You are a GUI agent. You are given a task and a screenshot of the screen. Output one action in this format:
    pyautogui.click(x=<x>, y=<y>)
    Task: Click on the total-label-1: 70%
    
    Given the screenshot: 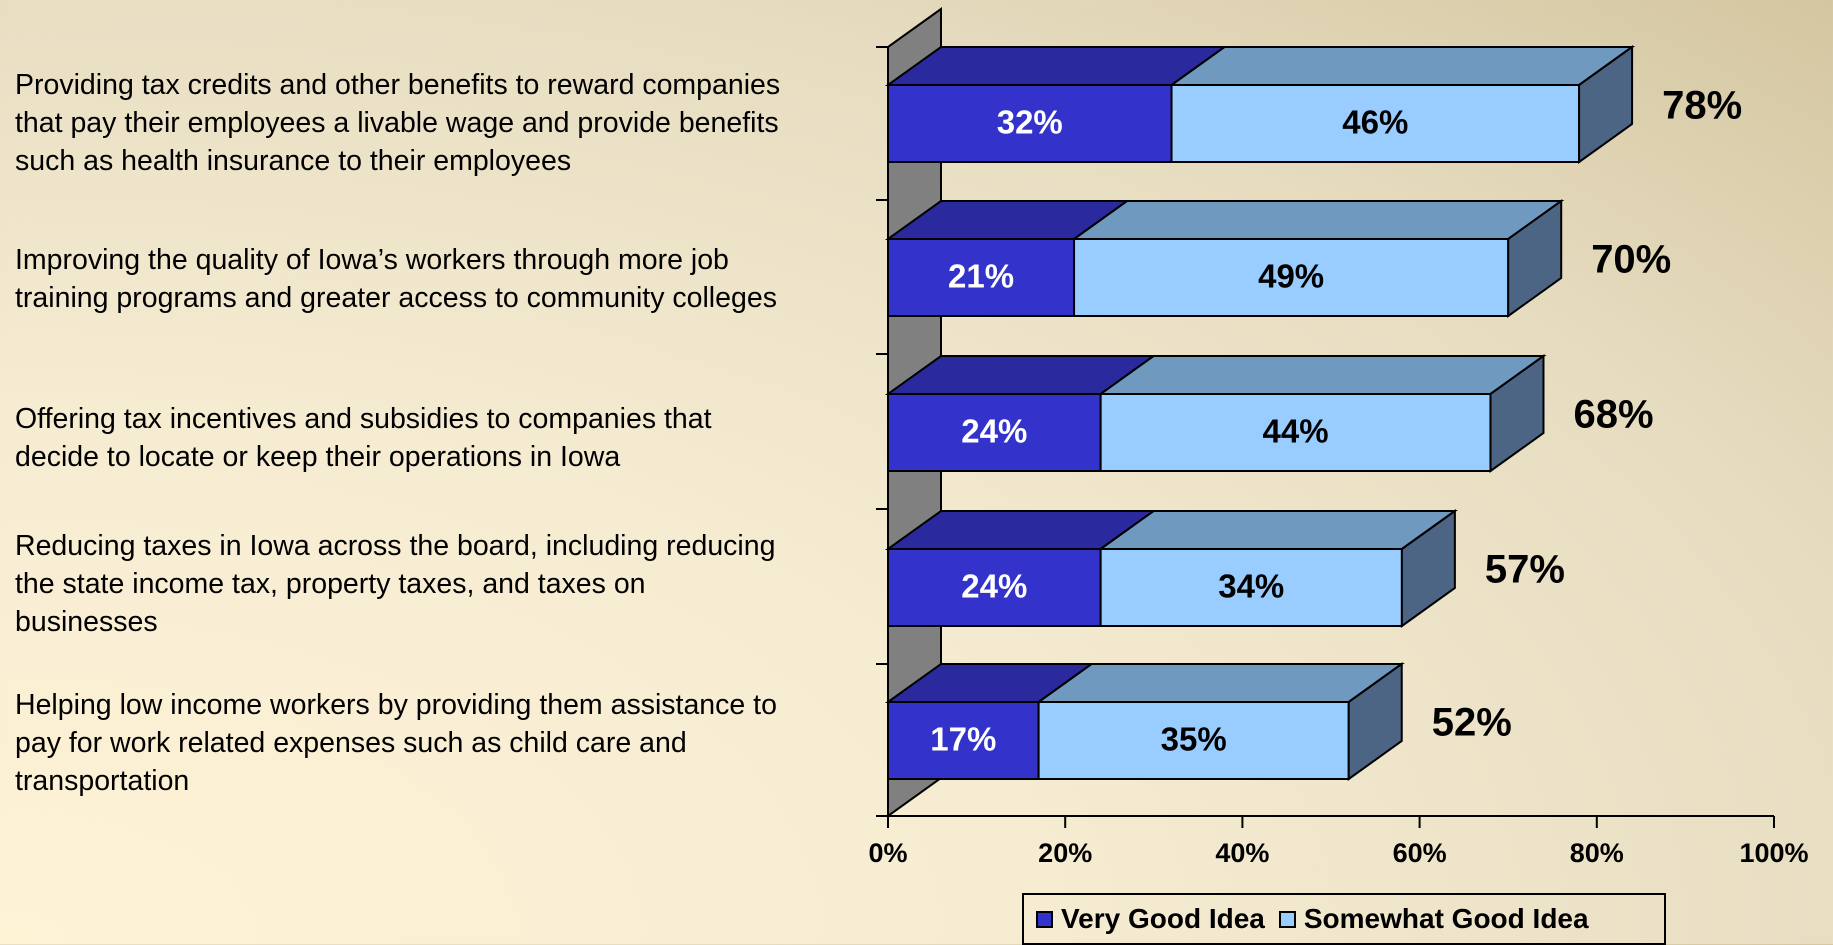 What is the action you would take?
    pyautogui.click(x=1631, y=260)
    